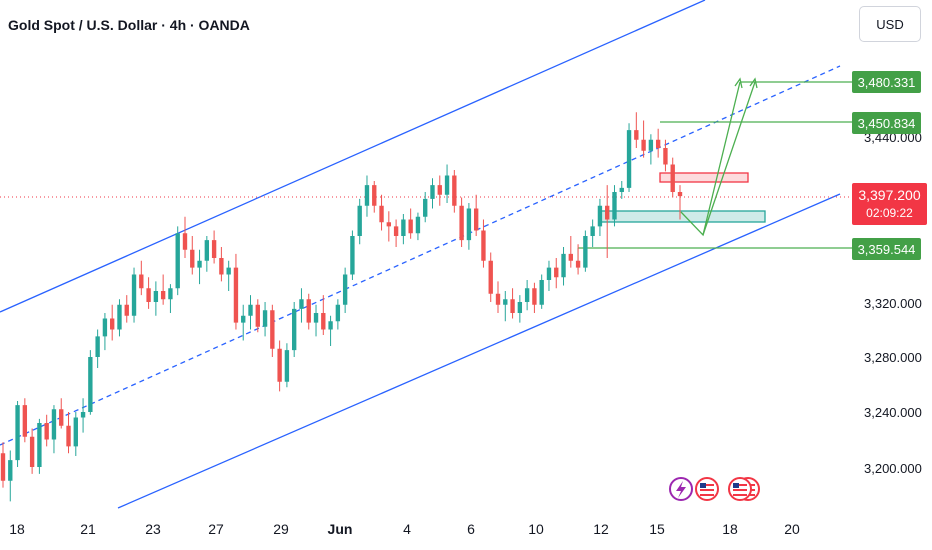 Image resolution: width=932 pixels, height=550 pixels. Describe the element at coordinates (886, 123) in the screenshot. I see `level-label-target-1: 3,450.834` at that location.